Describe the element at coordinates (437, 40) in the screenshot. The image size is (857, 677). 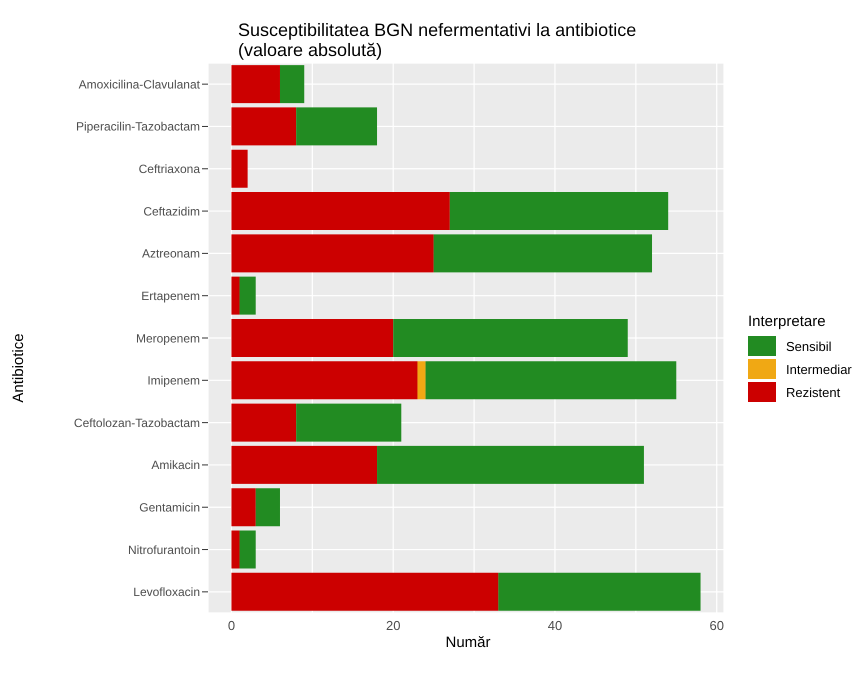
I see `chart-title: Susceptibilitatea BGN nefermentativi la antibiotice (valoare absolută)` at that location.